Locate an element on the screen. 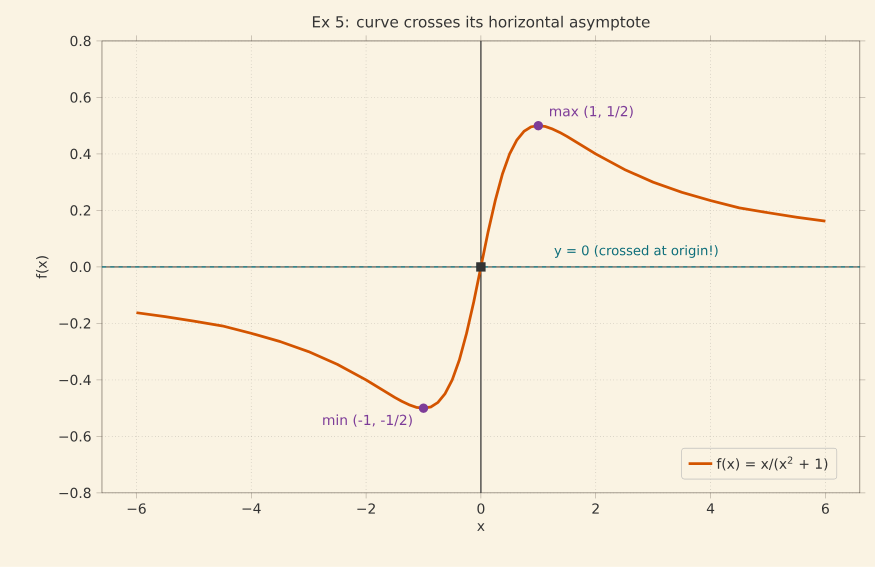  x-tick-label: 4 is located at coordinates (710, 508).